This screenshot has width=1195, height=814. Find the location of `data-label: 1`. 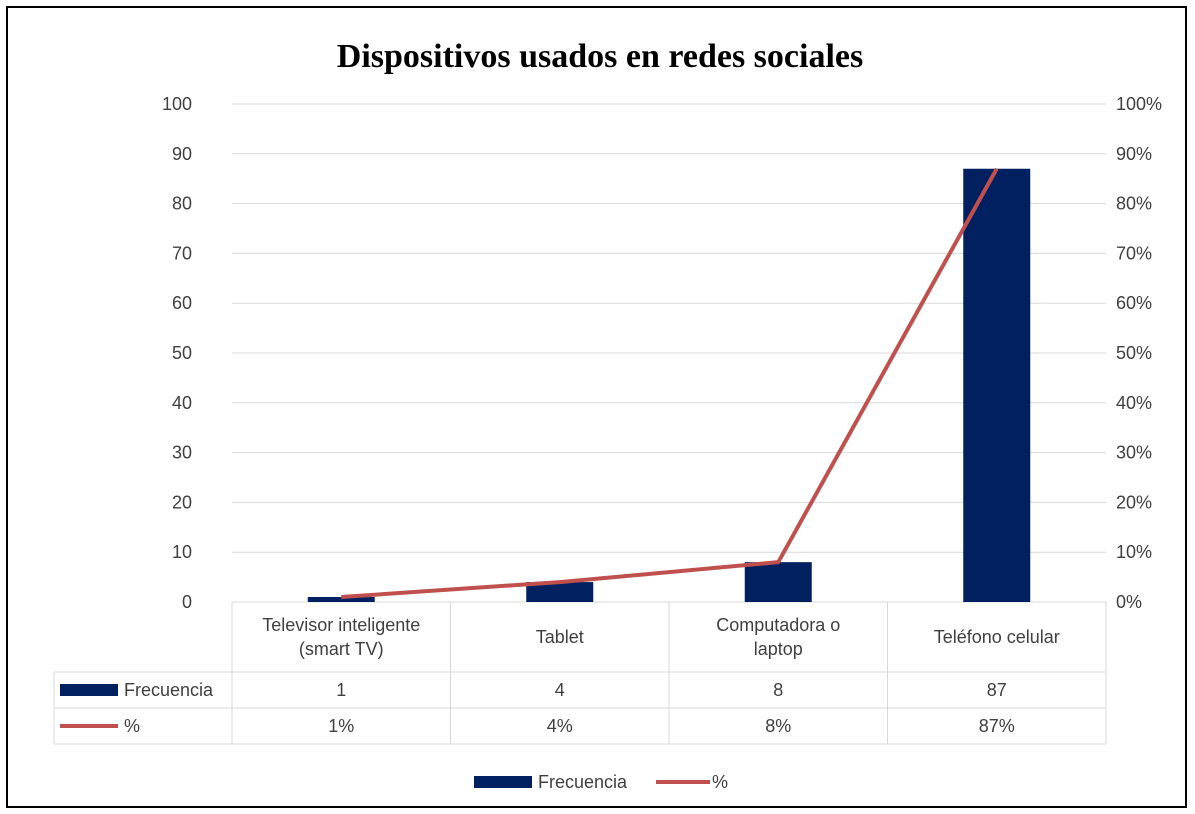

data-label: 1 is located at coordinates (341, 690).